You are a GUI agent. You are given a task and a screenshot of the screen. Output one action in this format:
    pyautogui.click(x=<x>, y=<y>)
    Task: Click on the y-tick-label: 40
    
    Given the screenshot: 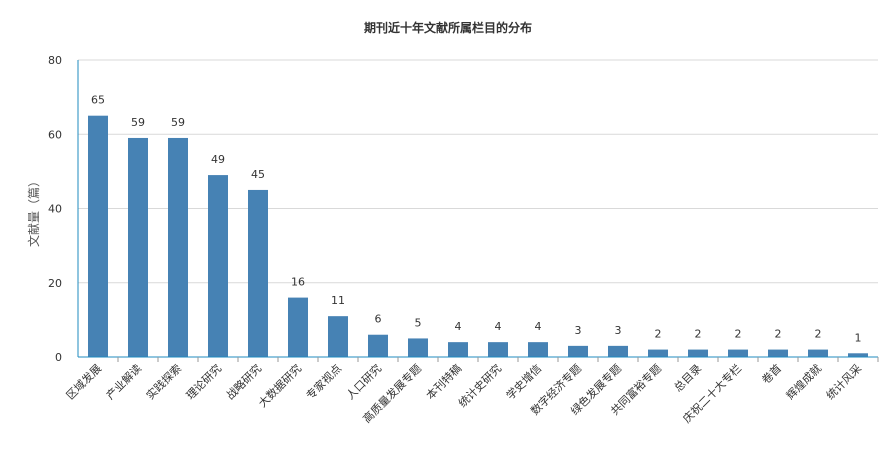 What is the action you would take?
    pyautogui.click(x=55, y=209)
    